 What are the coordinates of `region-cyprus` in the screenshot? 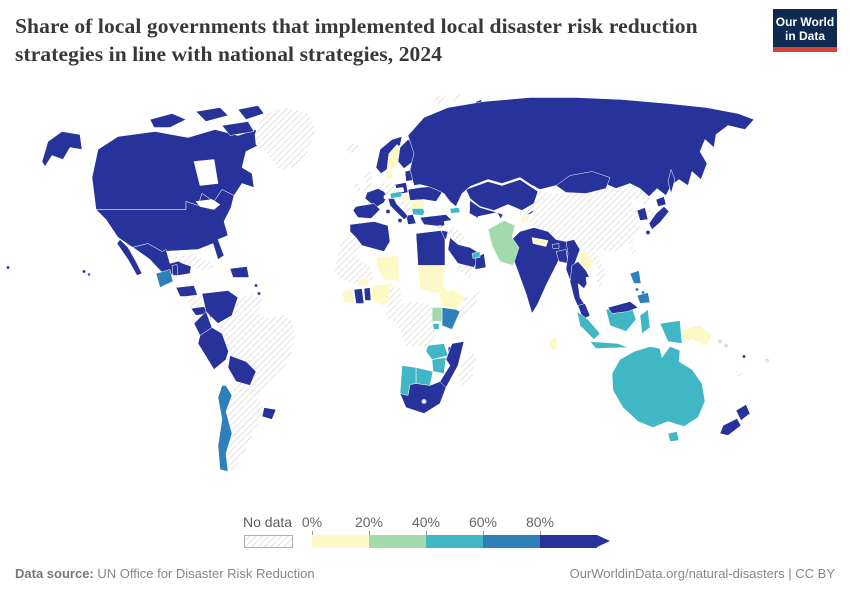 It's located at (440, 226).